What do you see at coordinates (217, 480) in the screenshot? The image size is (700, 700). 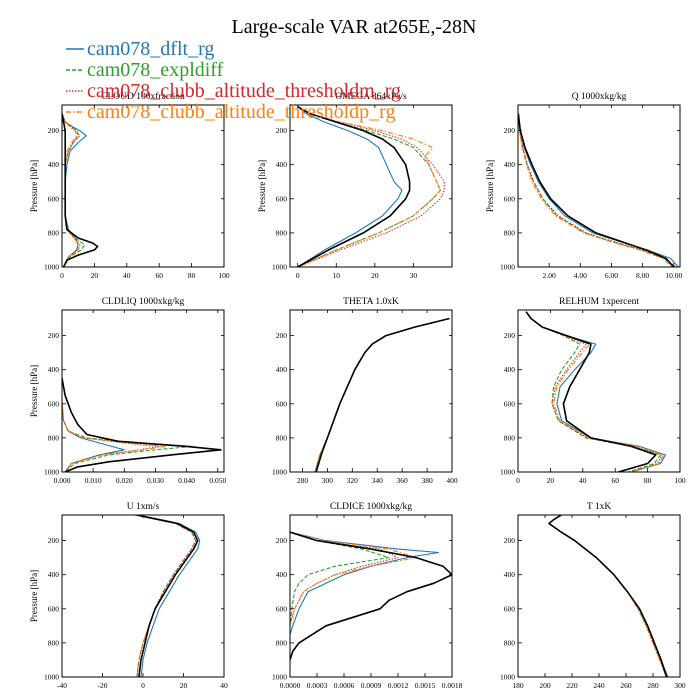 I see `x-tick-label: 0.050` at bounding box center [217, 480].